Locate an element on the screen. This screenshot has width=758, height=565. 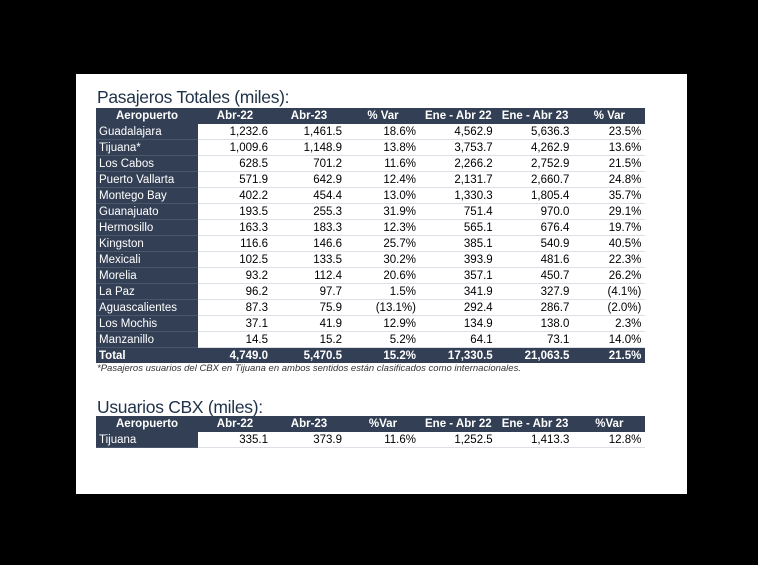
table-row: Los Mochis 37.1 41.9 12.9% 134.9 138.0 2.3% is located at coordinates (371, 323).